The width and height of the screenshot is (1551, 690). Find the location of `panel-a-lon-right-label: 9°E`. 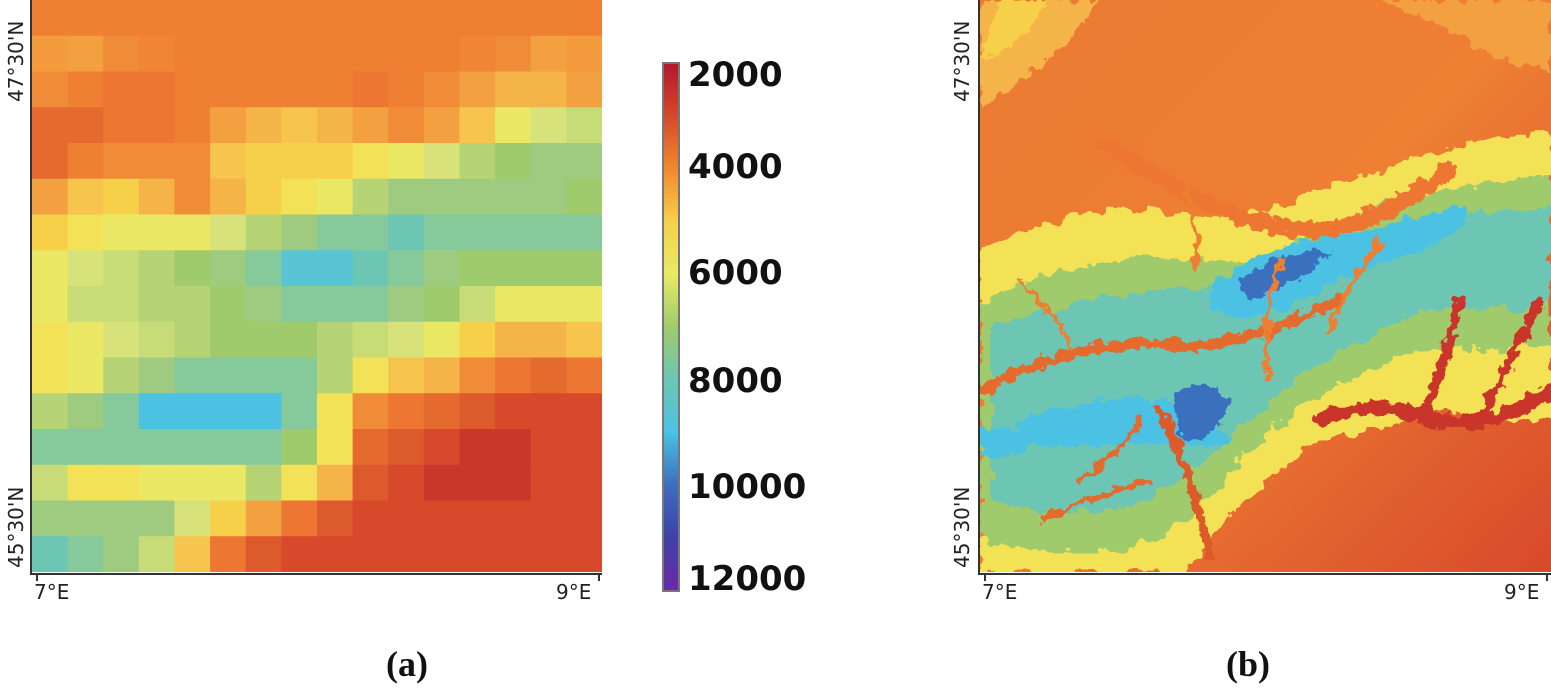

panel-a-lon-right-label: 9°E is located at coordinates (574, 592).